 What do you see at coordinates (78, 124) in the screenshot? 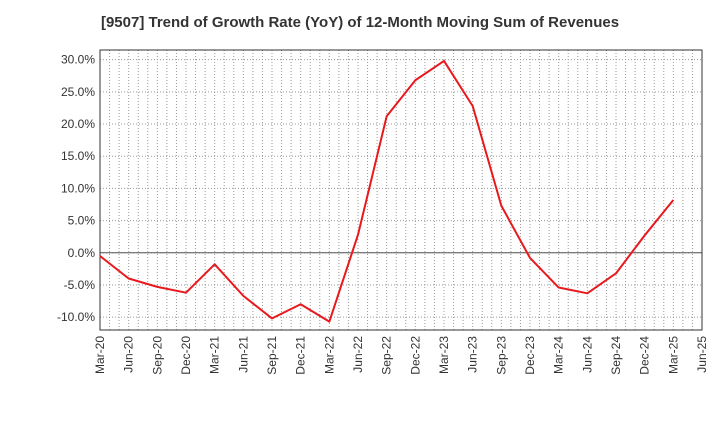
I see `y-tick-label: 20.0%` at bounding box center [78, 124].